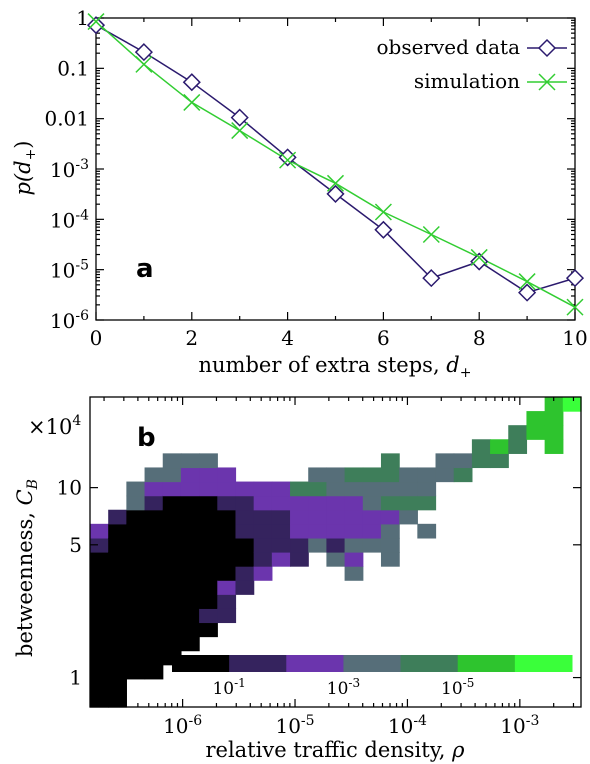  Describe the element at coordinates (479, 338) in the screenshot. I see `panel-a-x-tick-label: 8` at that location.